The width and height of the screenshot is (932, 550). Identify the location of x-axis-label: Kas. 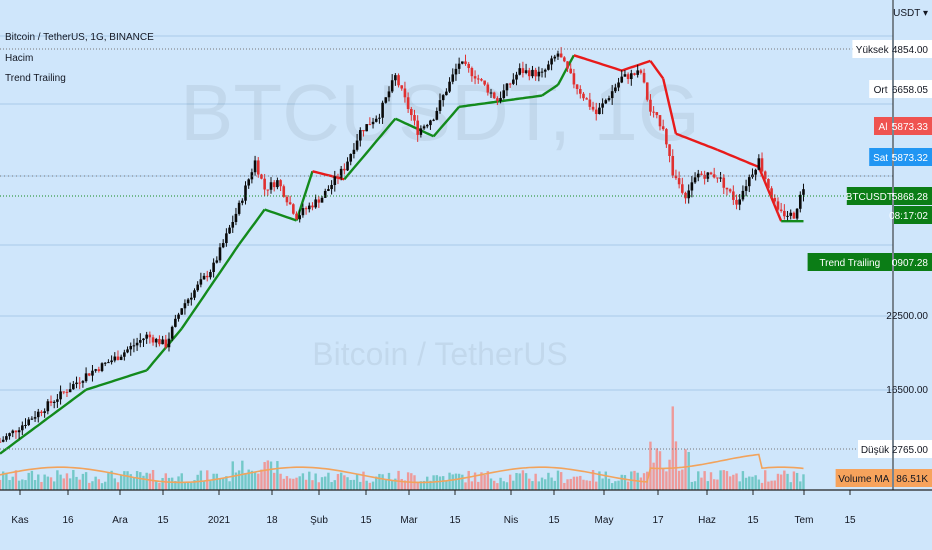
(19, 520).